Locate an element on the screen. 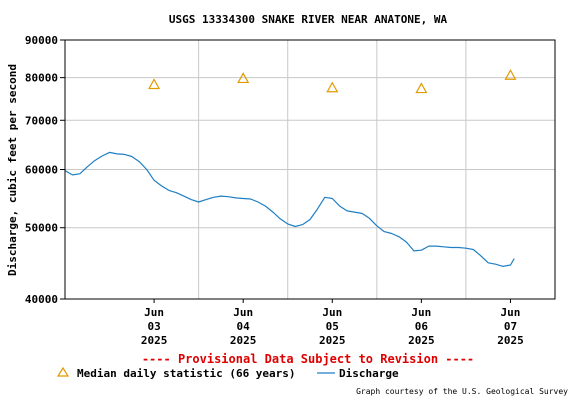 The width and height of the screenshot is (576, 400). y-tick-label: 50000 is located at coordinates (41, 228).